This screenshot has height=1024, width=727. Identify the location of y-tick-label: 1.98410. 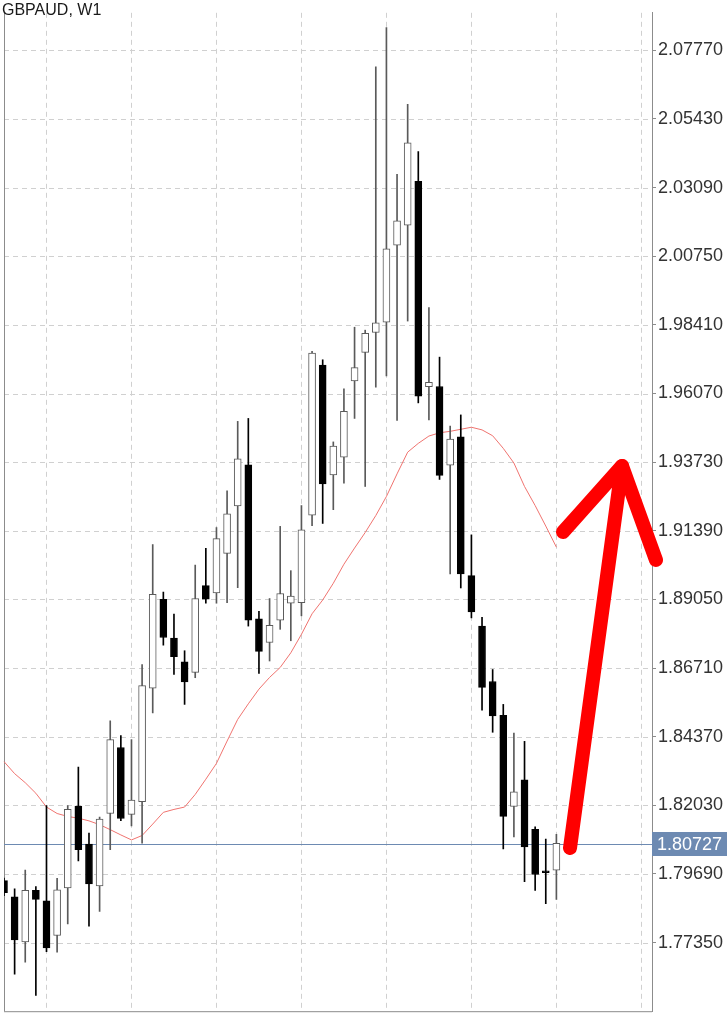
(691, 323).